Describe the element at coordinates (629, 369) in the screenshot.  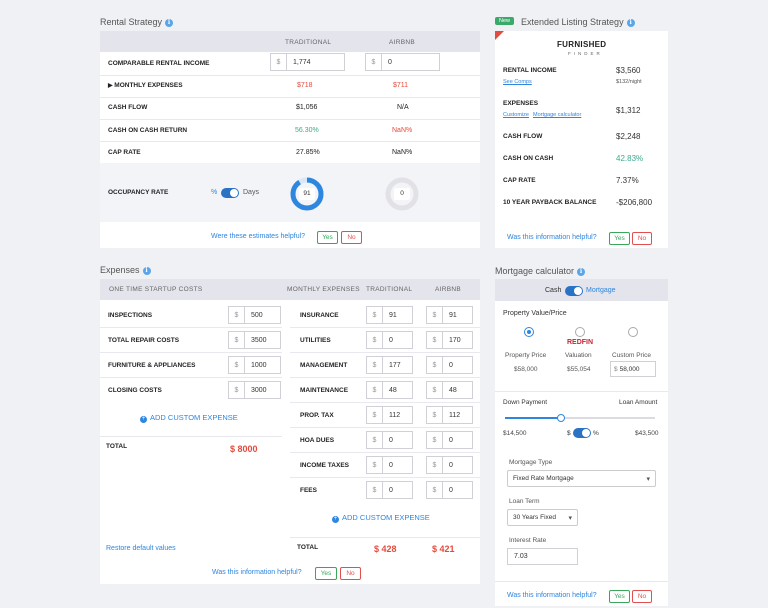
I see `custom-price-value: 58,000` at that location.